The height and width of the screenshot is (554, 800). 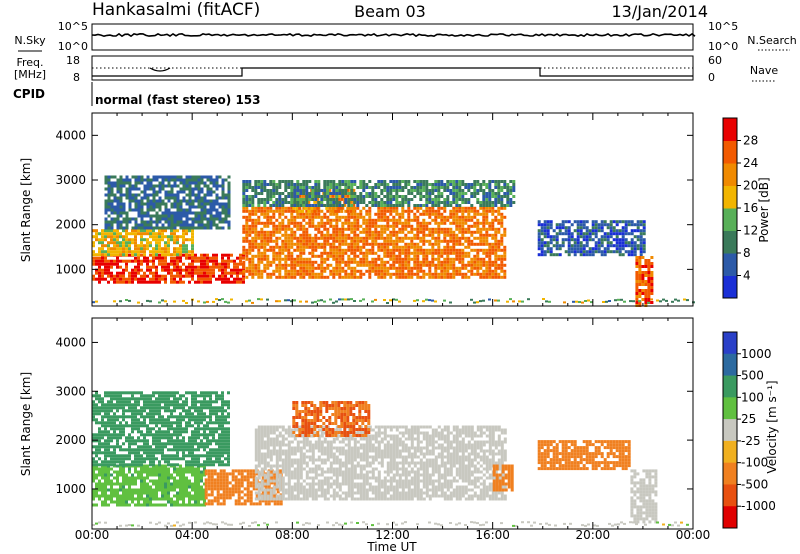 What do you see at coordinates (26, 210) in the screenshot?
I see `power-ylabel: Slant Range [km]` at bounding box center [26, 210].